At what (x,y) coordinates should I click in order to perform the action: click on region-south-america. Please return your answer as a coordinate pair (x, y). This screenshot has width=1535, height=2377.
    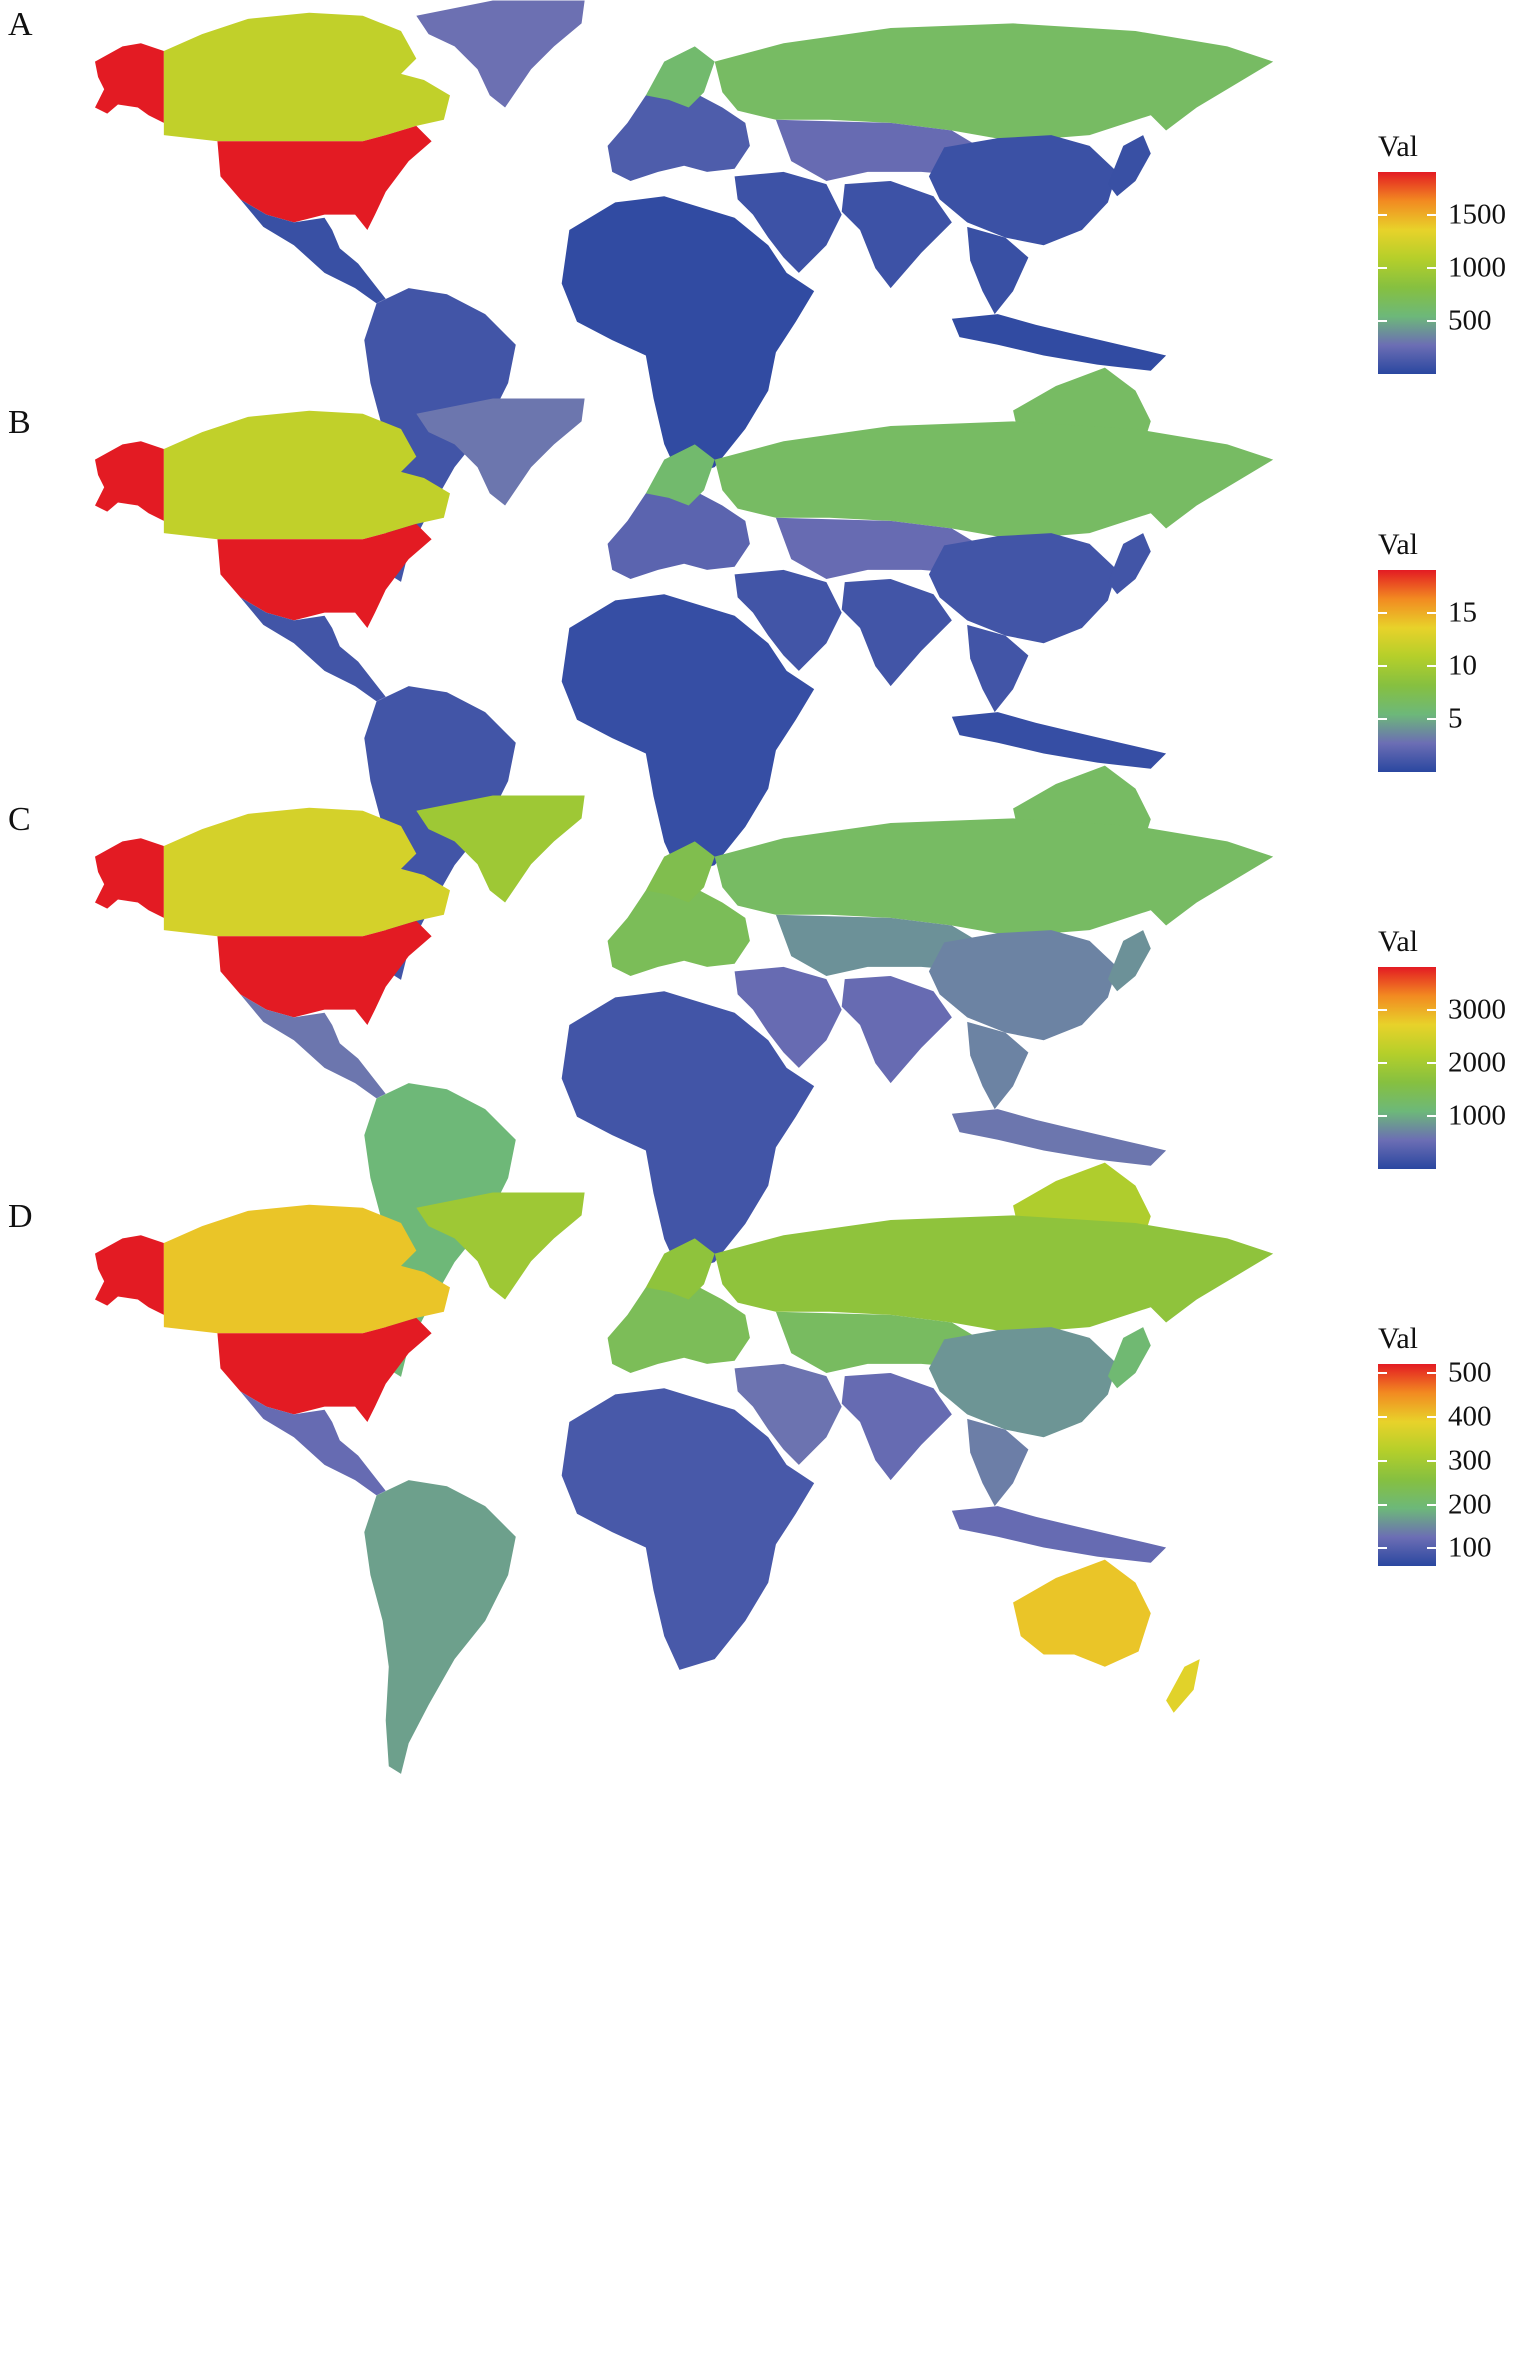
    Looking at the image, I should click on (440, 1627).